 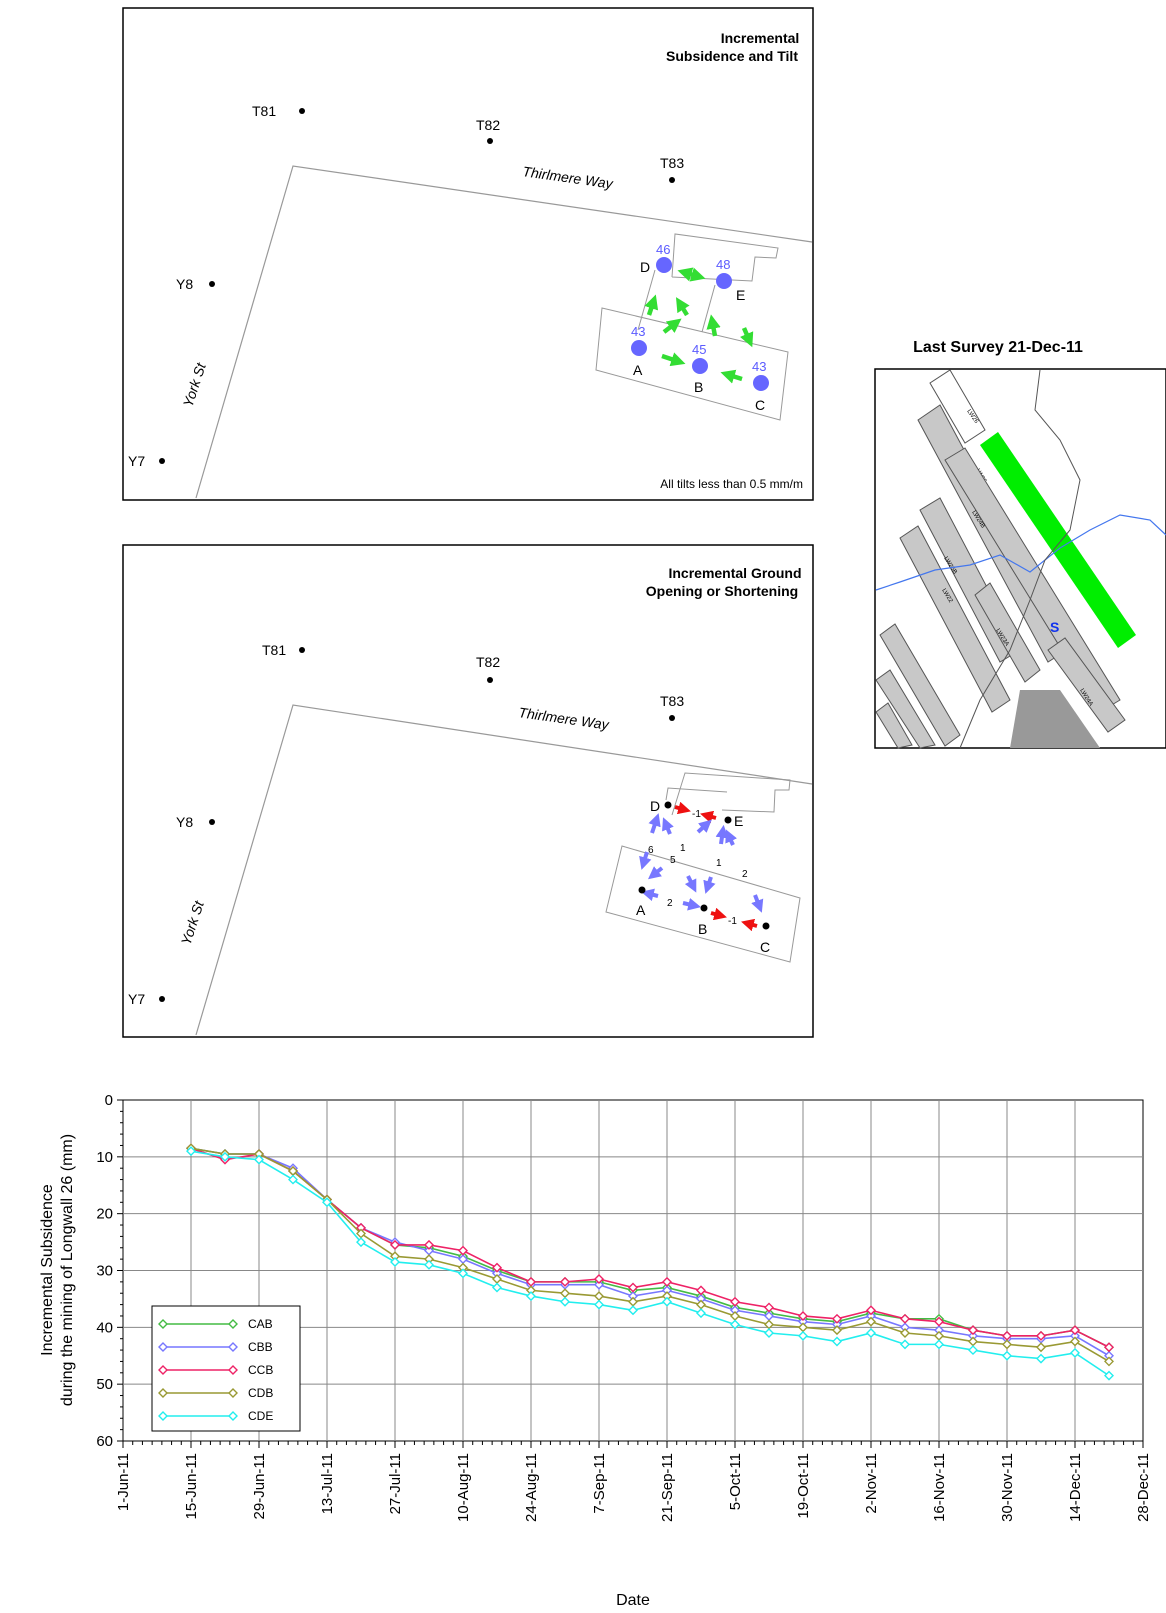 I want to click on legend-label-CDE: CDE, so click(x=260, y=1416).